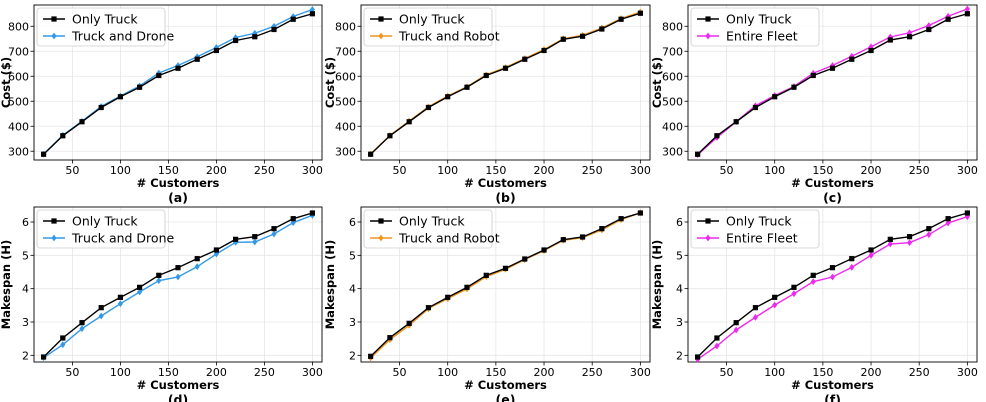  I want to click on y-axis-label: Cost ($), so click(6, 82).